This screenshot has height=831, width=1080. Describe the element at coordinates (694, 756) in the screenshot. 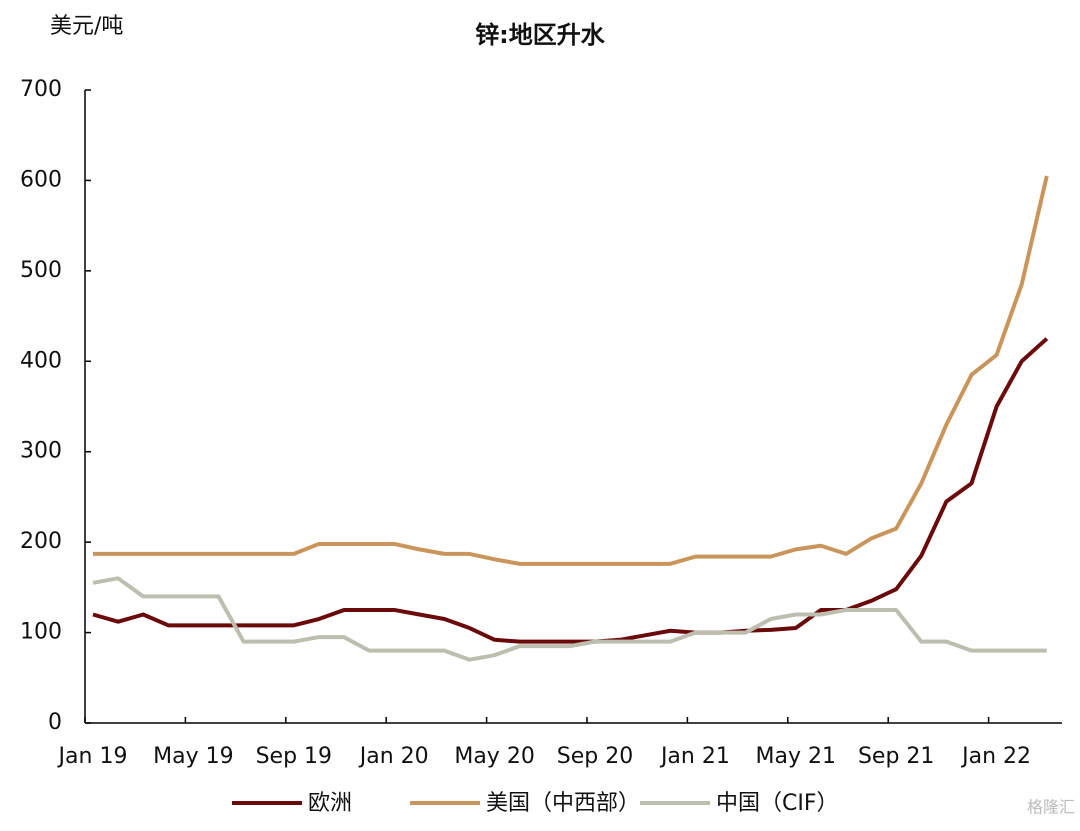

I see `x-tick-label: Jan 21` at that location.